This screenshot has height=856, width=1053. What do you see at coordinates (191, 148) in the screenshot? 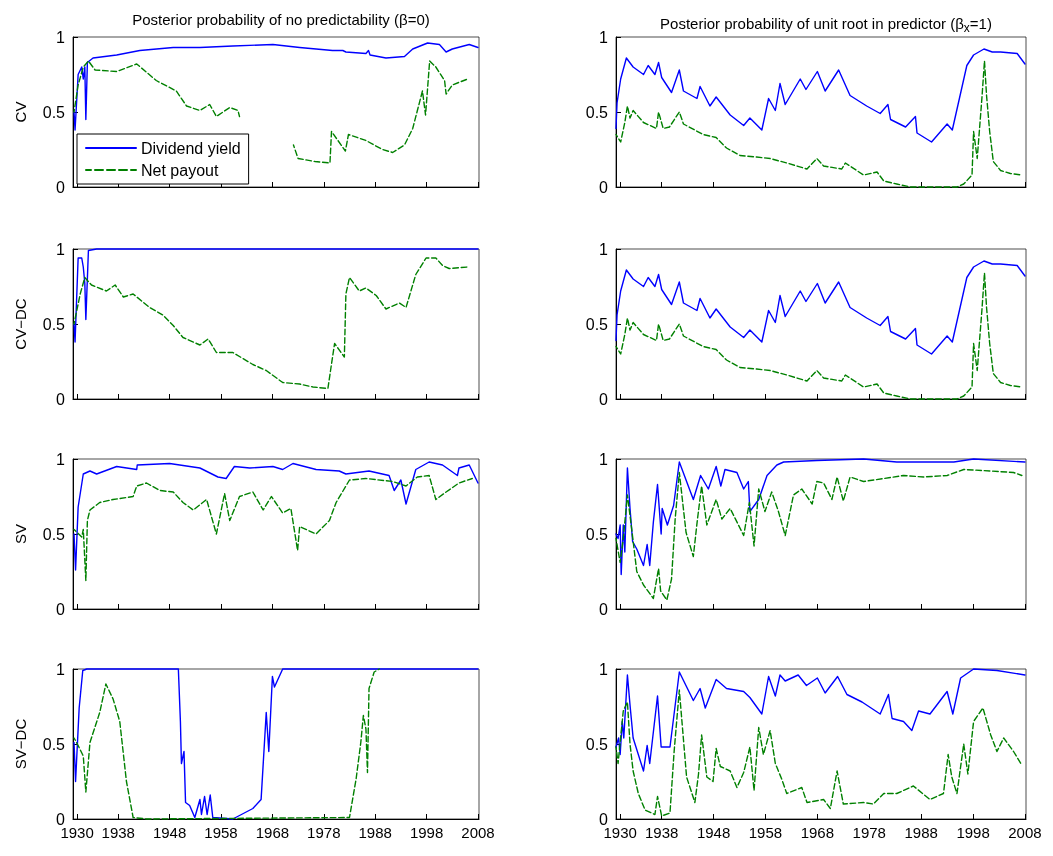
I see `legend-label: Dividend yield` at bounding box center [191, 148].